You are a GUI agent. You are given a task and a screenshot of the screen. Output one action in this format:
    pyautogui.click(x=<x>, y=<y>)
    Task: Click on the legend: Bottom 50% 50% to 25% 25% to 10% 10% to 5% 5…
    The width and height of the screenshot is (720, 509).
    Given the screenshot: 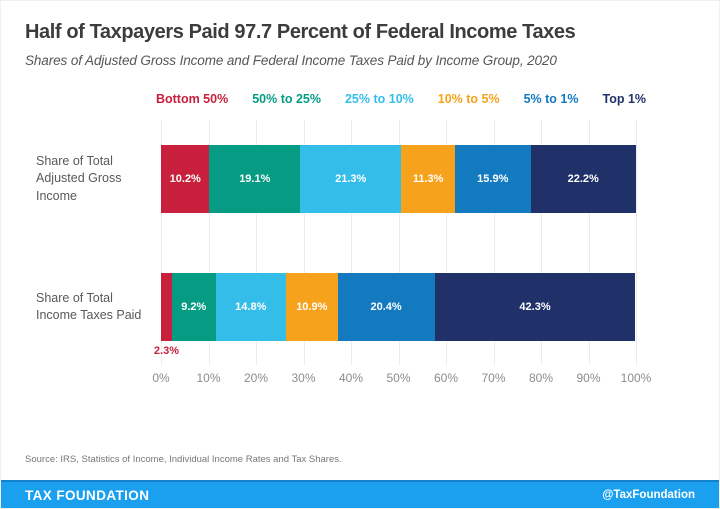 What is the action you would take?
    pyautogui.click(x=401, y=99)
    